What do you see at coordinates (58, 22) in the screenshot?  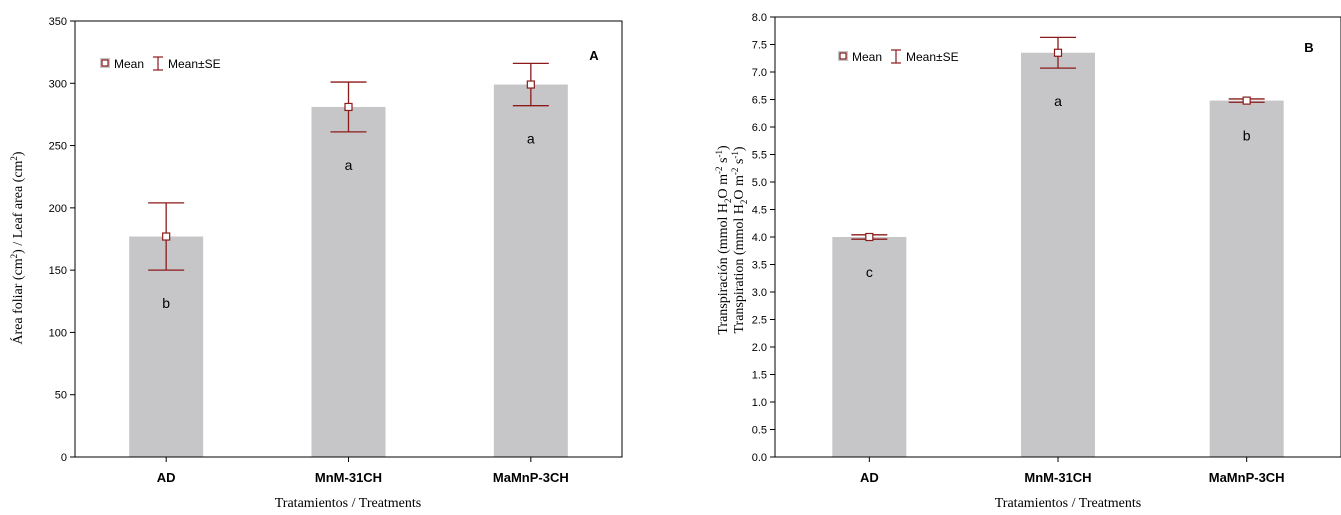 I see `y-tick-label: 350` at bounding box center [58, 22].